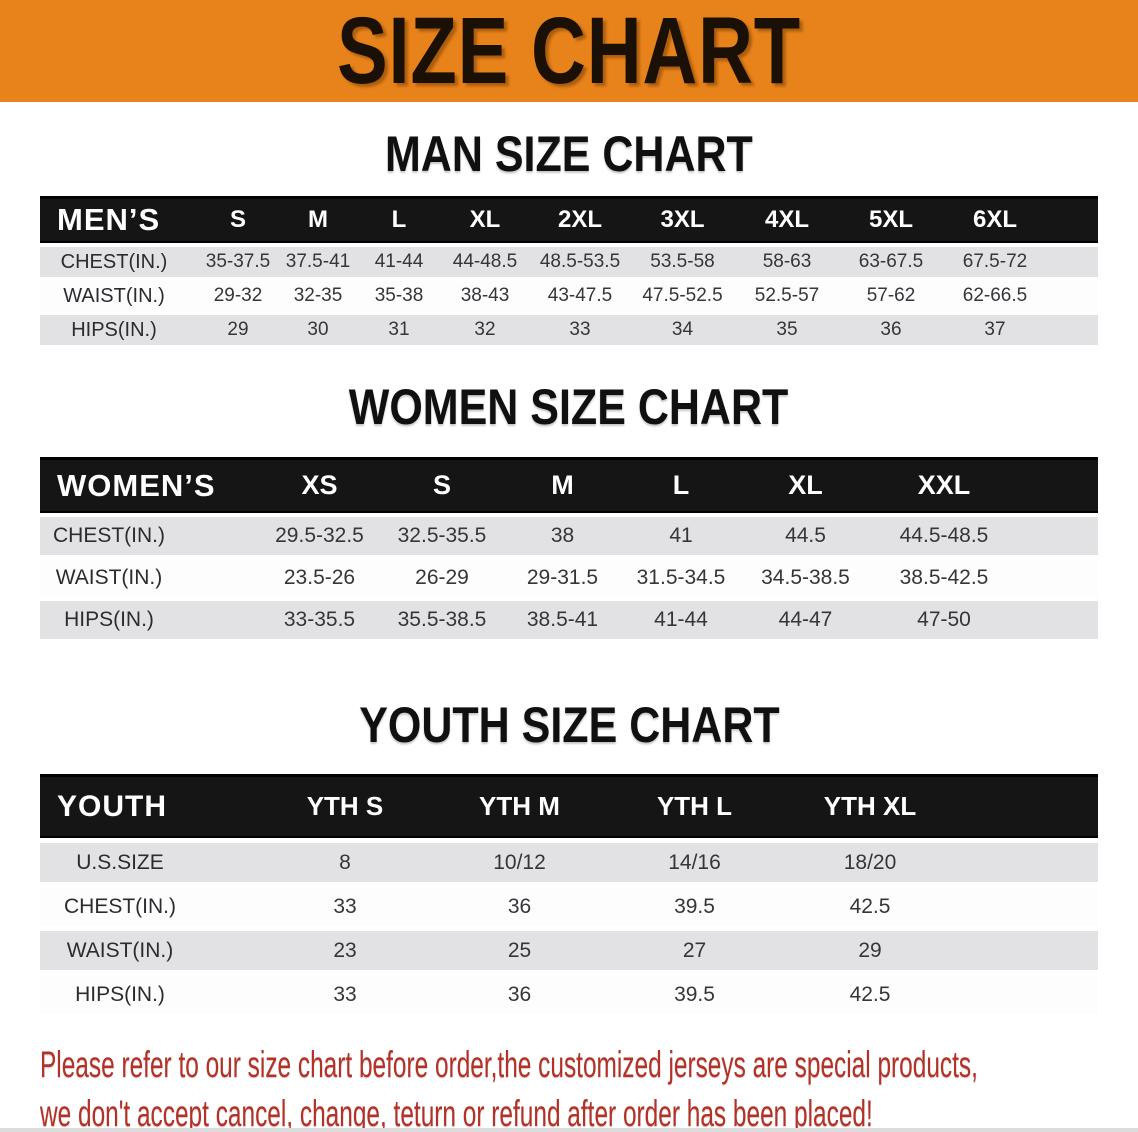 The width and height of the screenshot is (1138, 1132). I want to click on women-row-1-value-2: 29-31.5, so click(562, 577).